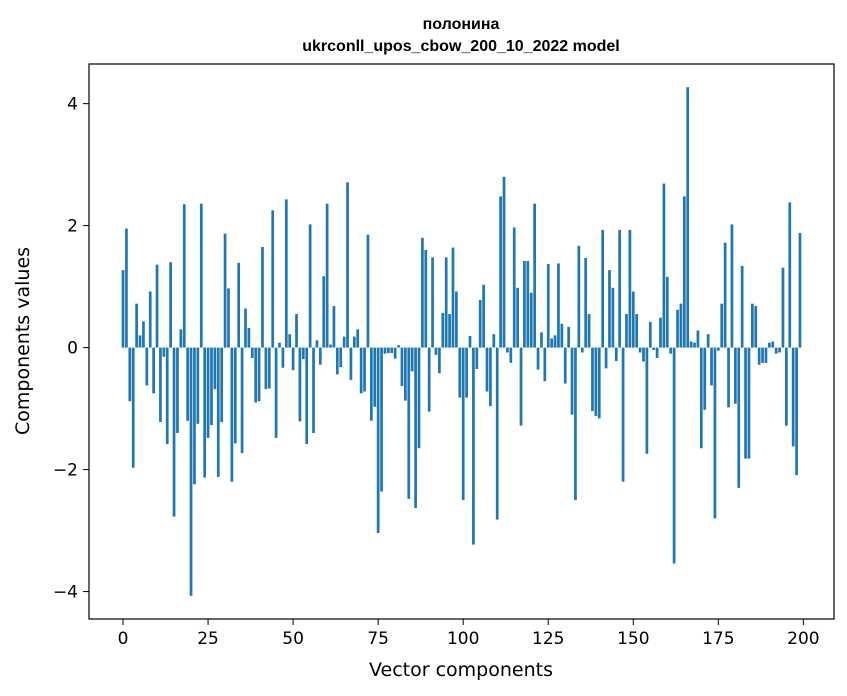 The height and width of the screenshot is (696, 847). I want to click on x-tick-label: 150, so click(633, 639).